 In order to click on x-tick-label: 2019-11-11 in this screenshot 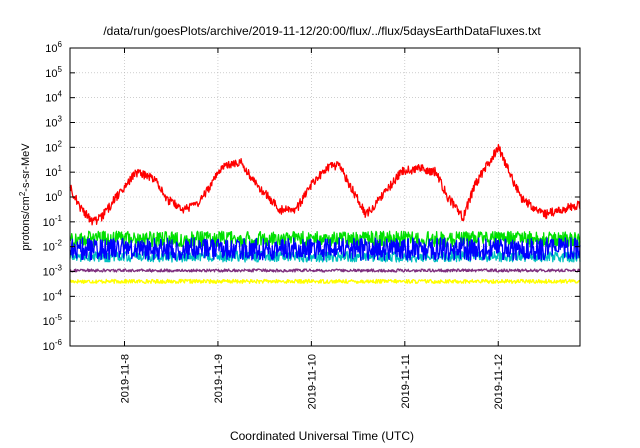, I will do `click(406, 381)`.